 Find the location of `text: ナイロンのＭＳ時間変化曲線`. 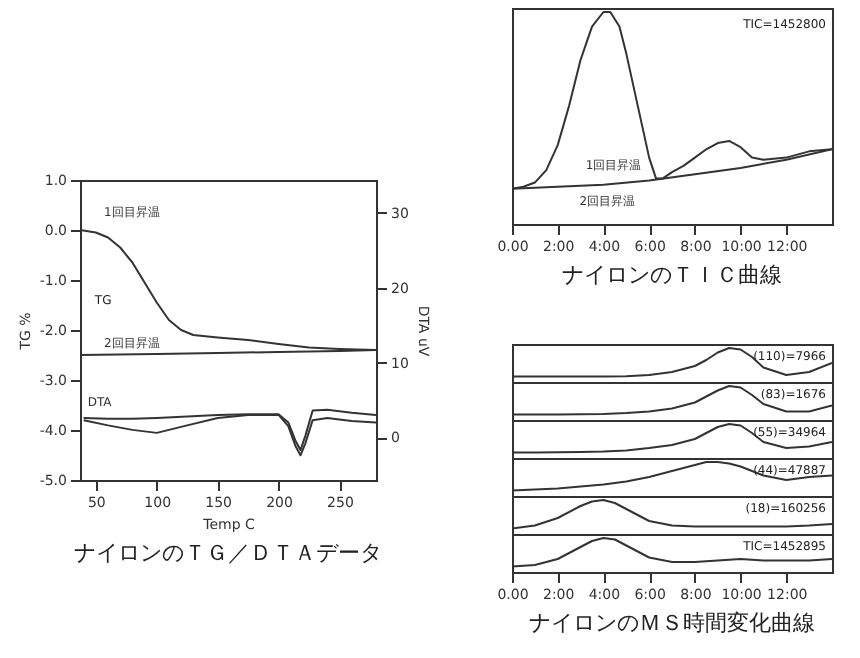

text: ナイロンのＭＳ時間変化曲線 is located at coordinates (672, 623).